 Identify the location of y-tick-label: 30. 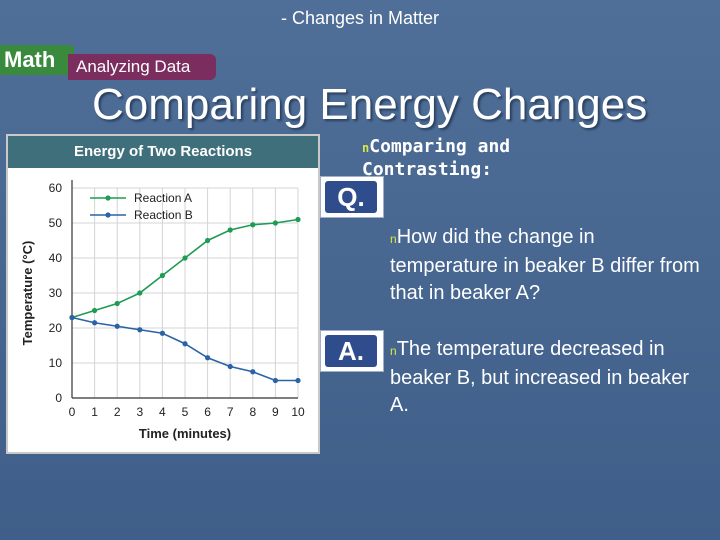
(56, 293).